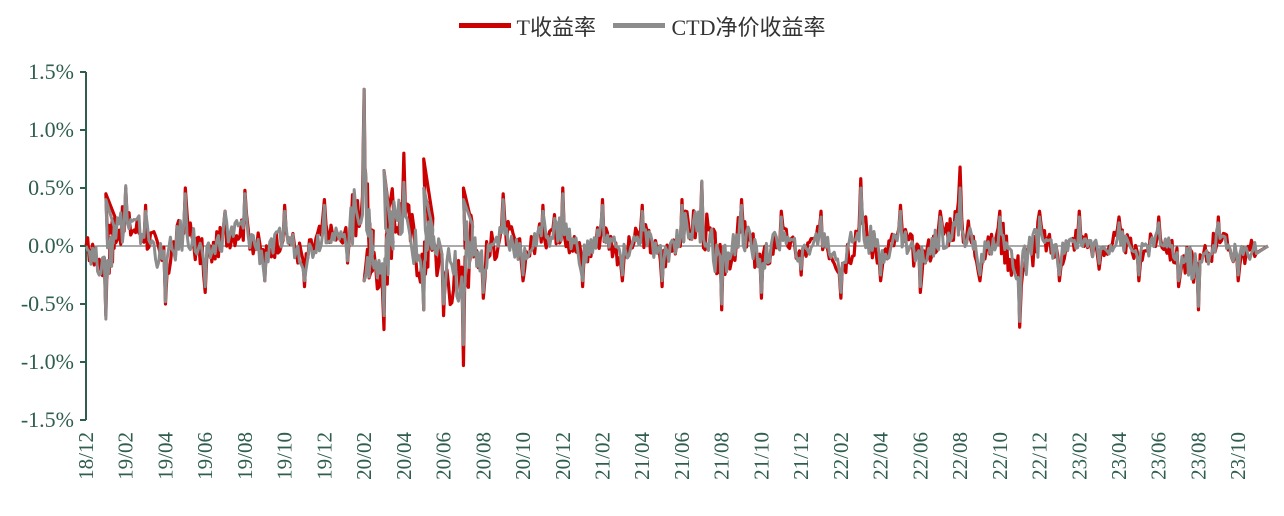 This screenshot has height=516, width=1284. Describe the element at coordinates (47, 303) in the screenshot. I see `y-tick-label: -0.5%` at that location.